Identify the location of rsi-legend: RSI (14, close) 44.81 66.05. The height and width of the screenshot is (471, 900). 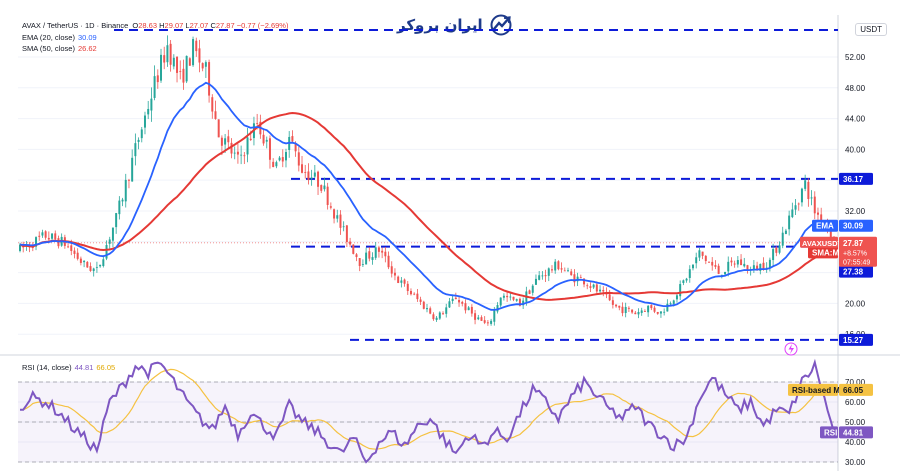
(69, 367).